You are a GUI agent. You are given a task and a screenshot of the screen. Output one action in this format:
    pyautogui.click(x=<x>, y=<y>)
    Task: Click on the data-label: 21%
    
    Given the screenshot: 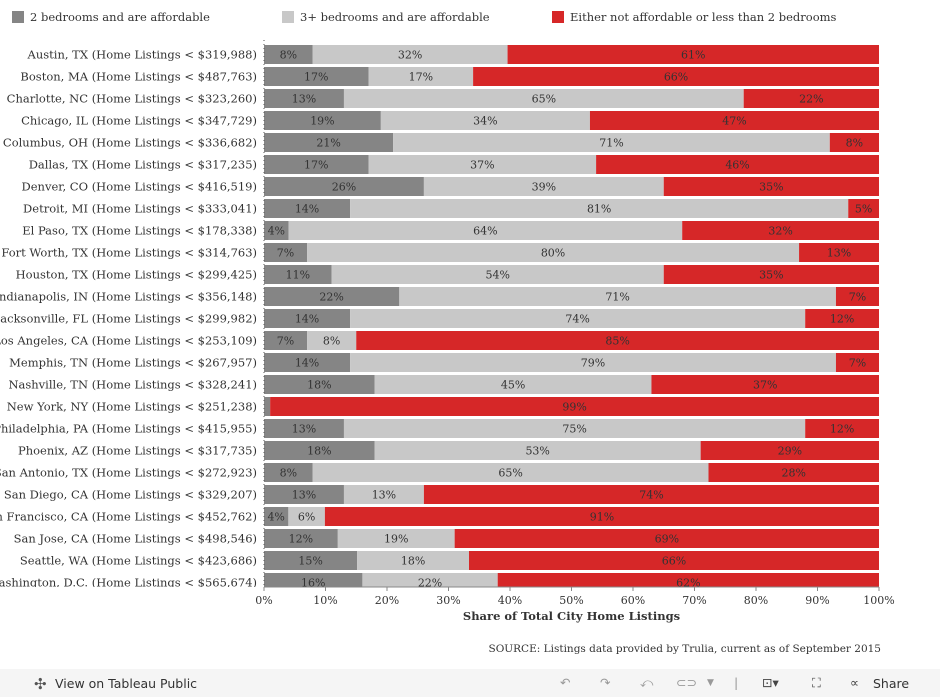 What is the action you would take?
    pyautogui.click(x=328, y=143)
    